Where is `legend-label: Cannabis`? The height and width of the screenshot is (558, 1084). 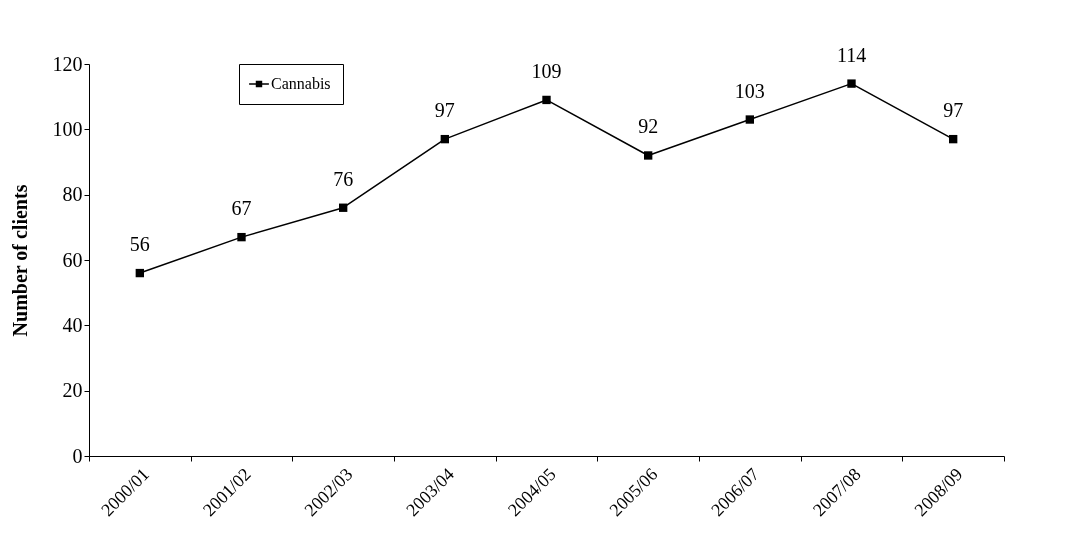
legend-label: Cannabis is located at coordinates (301, 83).